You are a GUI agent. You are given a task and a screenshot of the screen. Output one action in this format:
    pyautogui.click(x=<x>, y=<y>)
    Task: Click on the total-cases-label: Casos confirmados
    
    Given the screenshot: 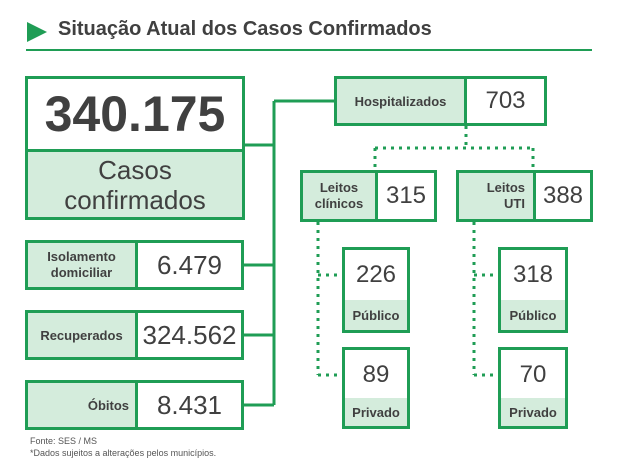 What is the action you would take?
    pyautogui.click(x=135, y=183)
    